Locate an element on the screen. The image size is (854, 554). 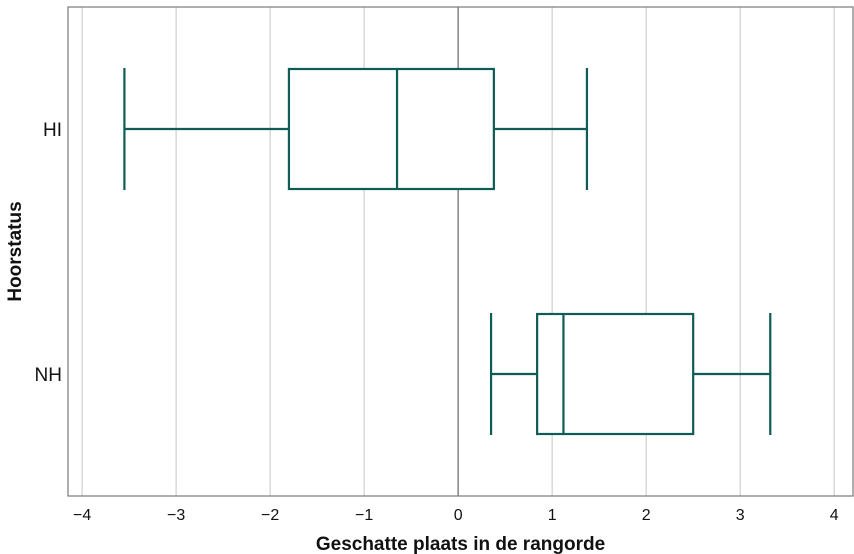
category-label-hi: HI is located at coordinates (52, 130).